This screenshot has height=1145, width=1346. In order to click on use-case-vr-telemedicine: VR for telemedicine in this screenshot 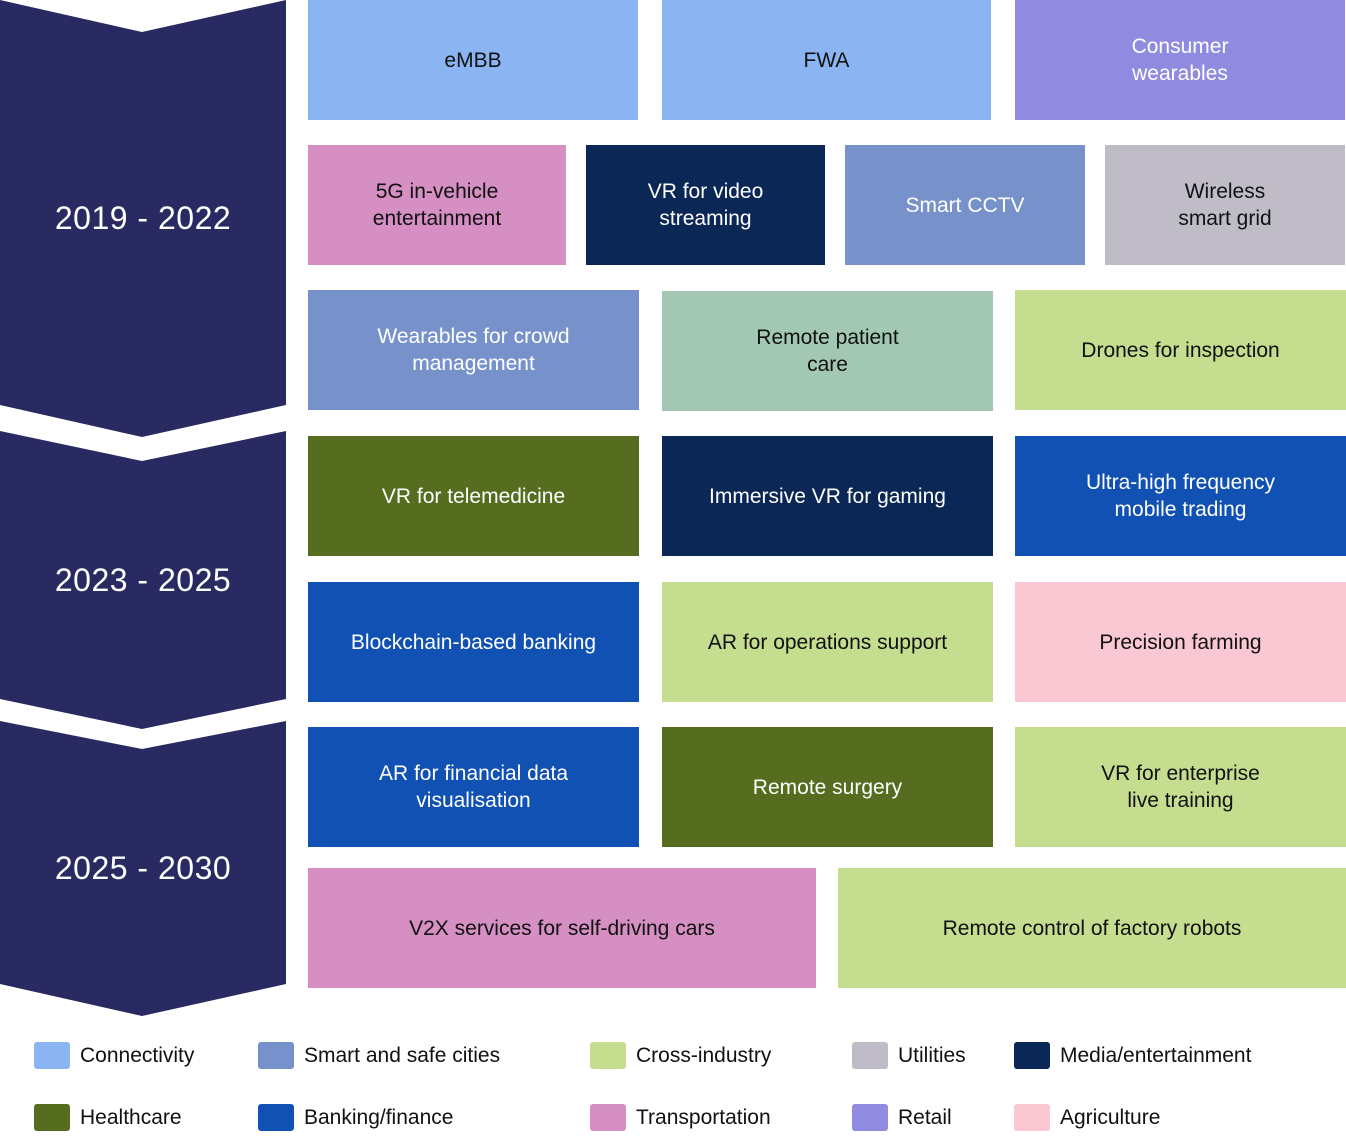, I will do `click(473, 496)`.